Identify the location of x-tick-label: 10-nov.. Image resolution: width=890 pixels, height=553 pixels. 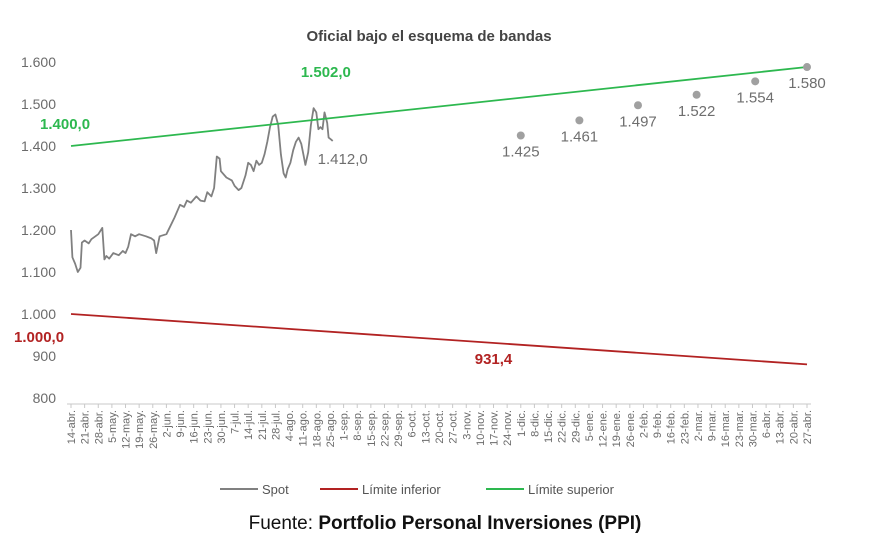
(481, 428).